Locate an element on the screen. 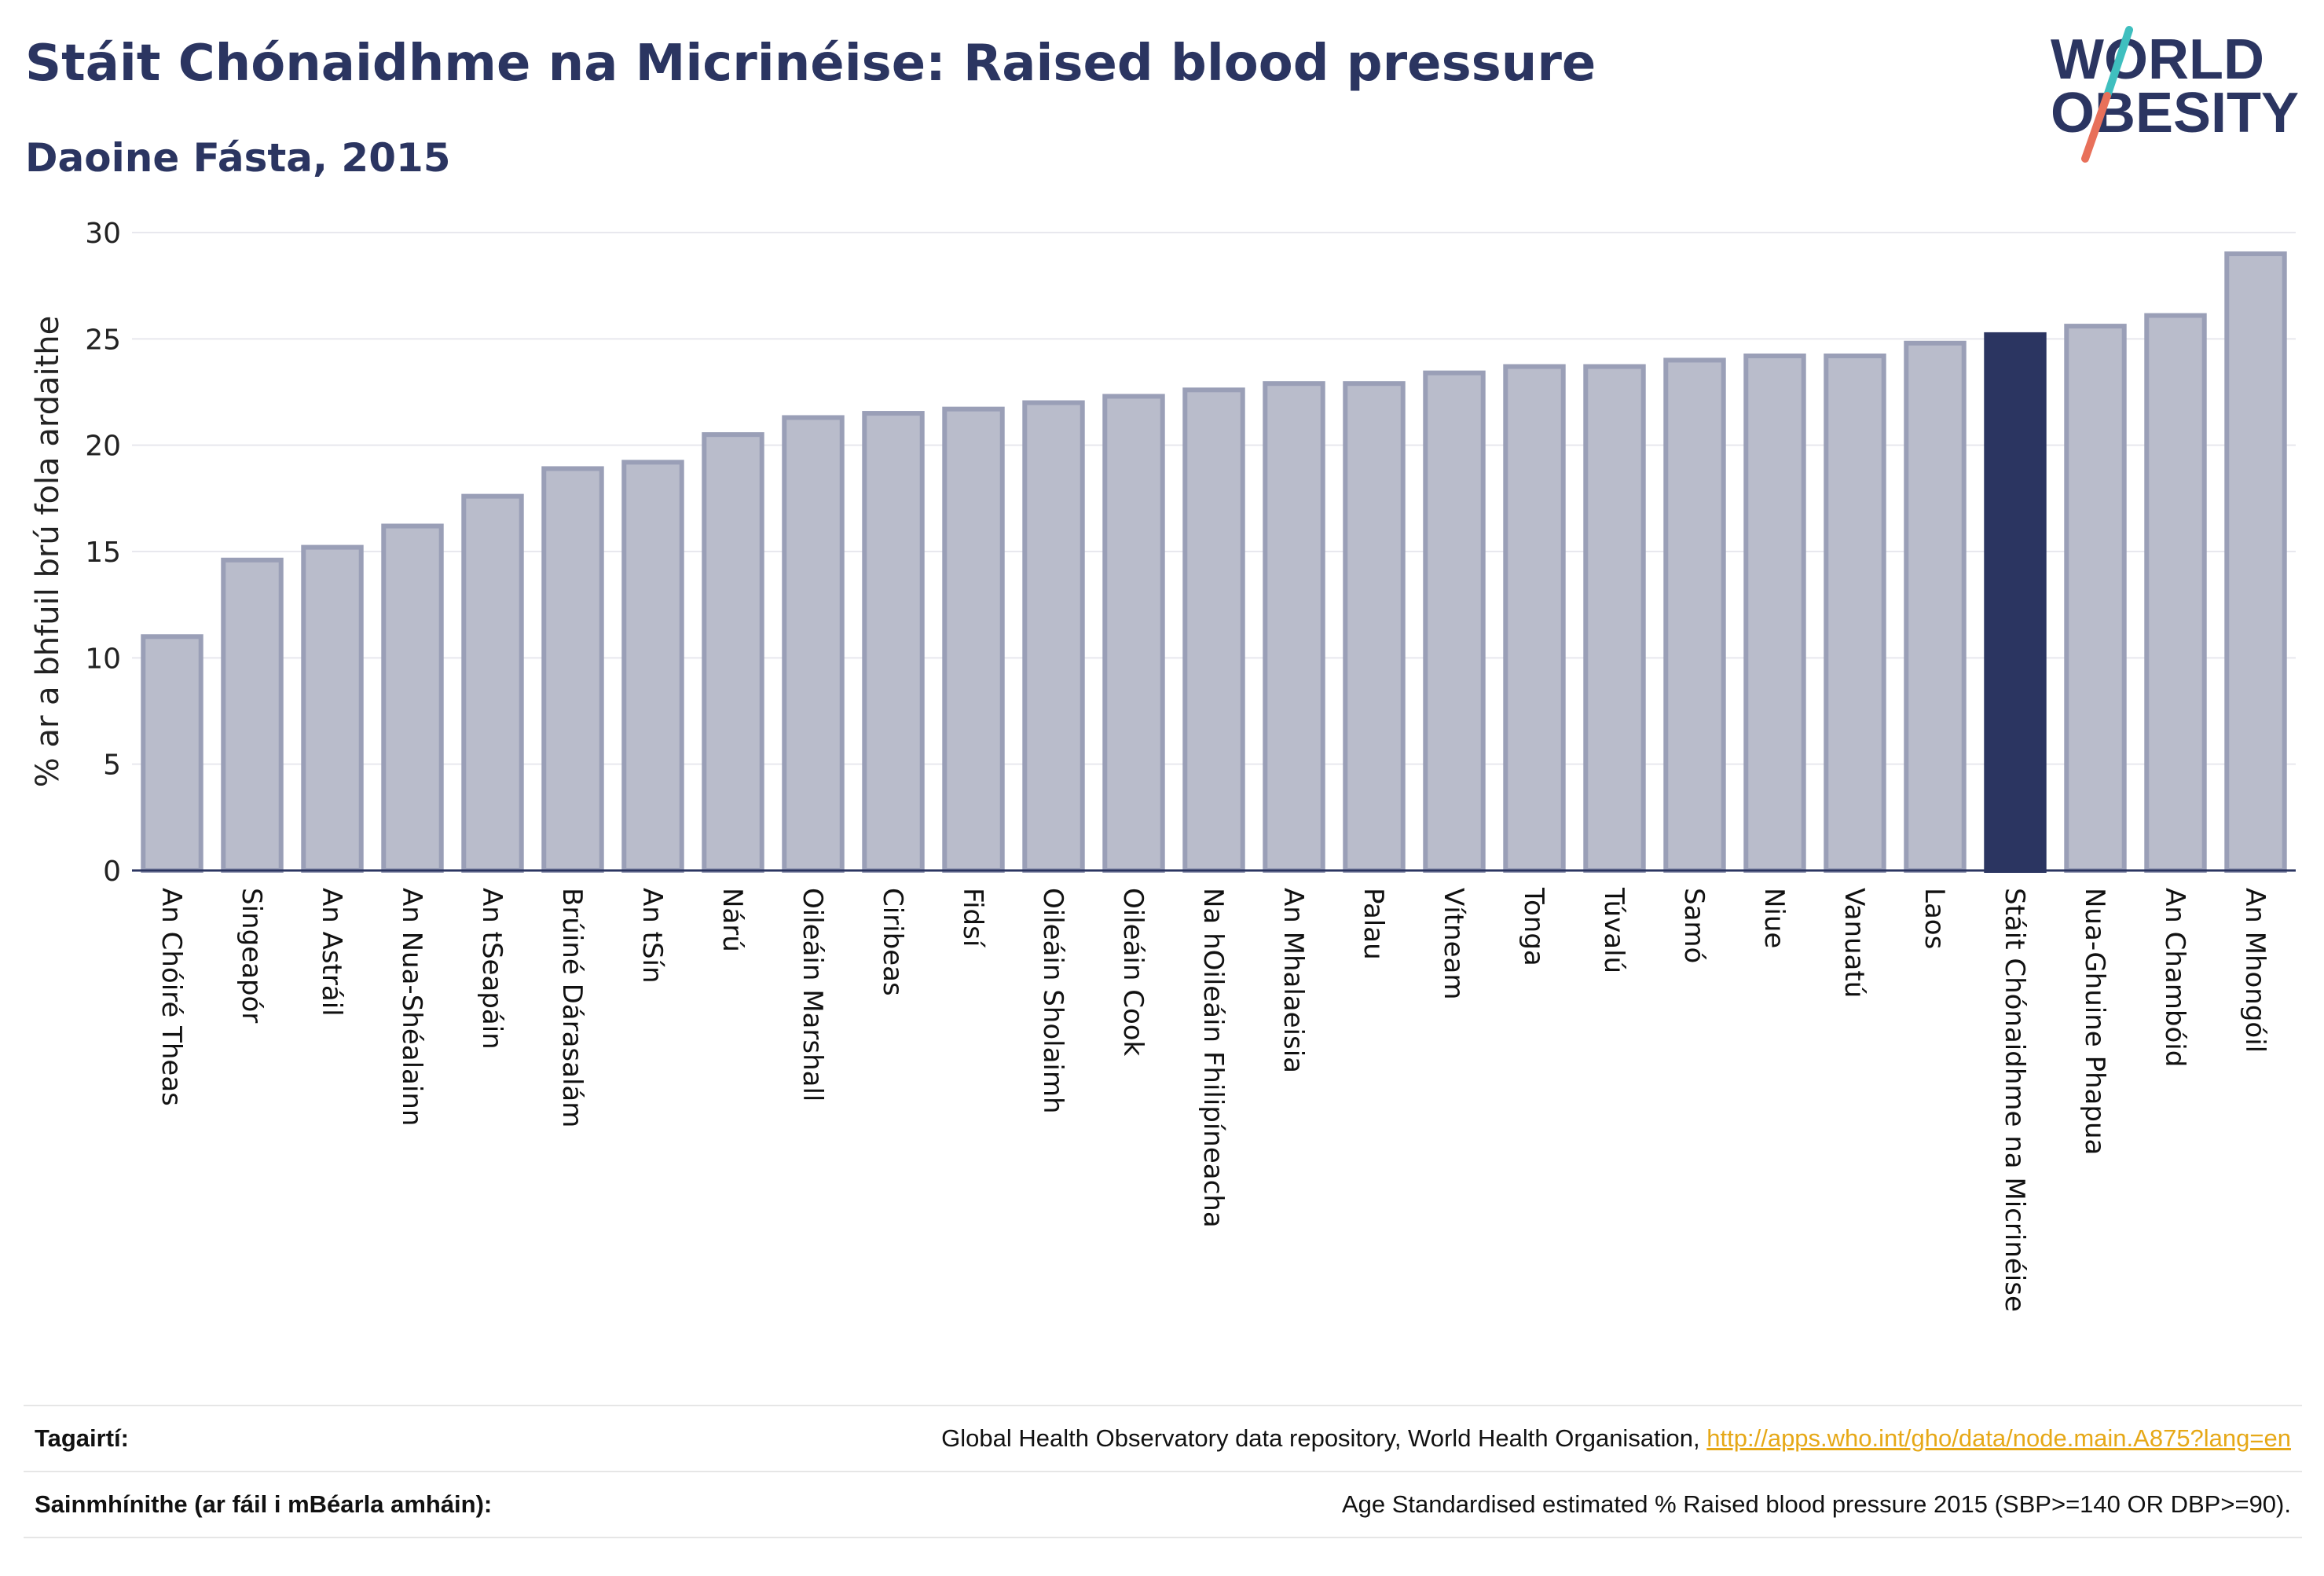 The width and height of the screenshot is (2324, 1576). x-tick-label: Vítneam is located at coordinates (1453, 943).